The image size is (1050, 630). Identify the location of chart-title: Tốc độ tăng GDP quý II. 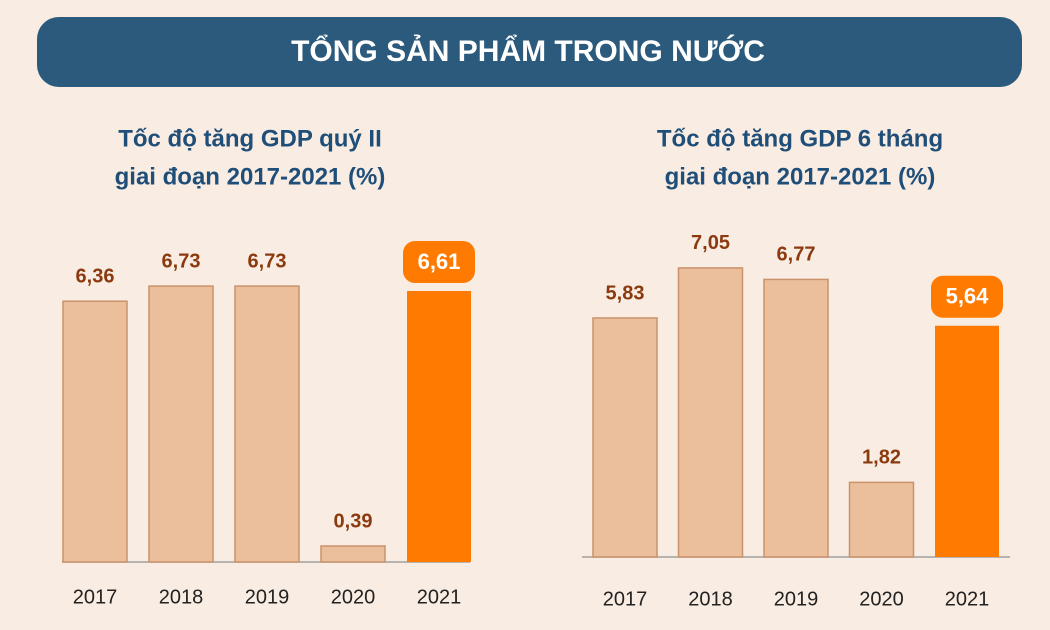
(250, 138).